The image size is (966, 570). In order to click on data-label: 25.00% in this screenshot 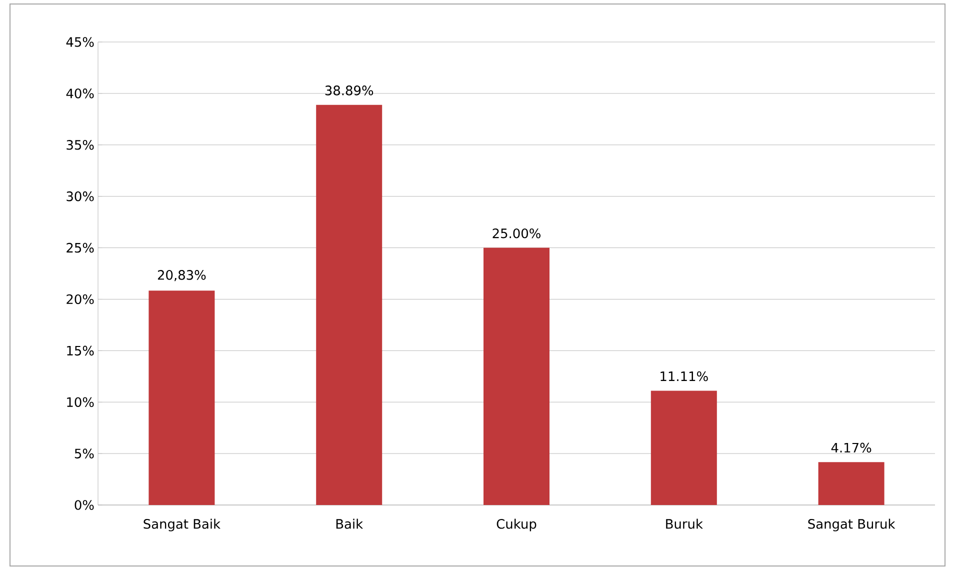, I will do `click(516, 233)`.